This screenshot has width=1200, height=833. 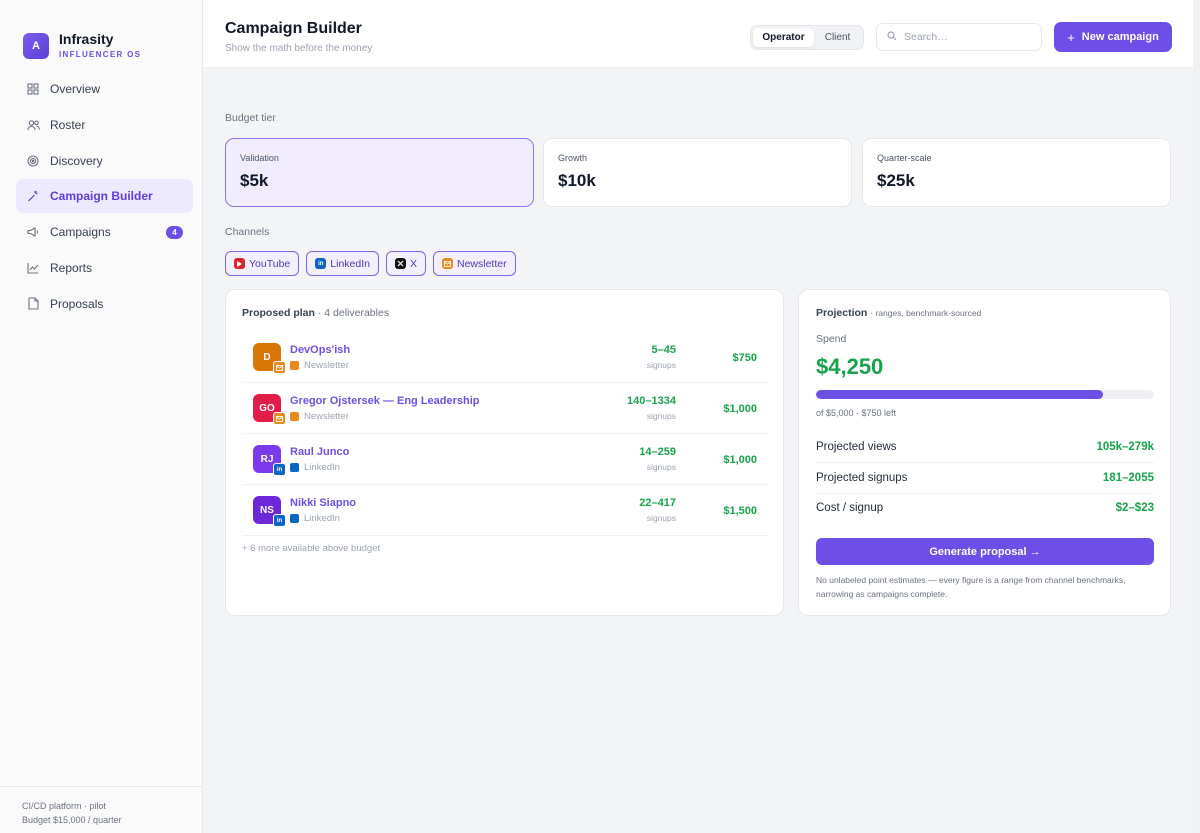 What do you see at coordinates (100, 54) in the screenshot?
I see `brand-subtitle: INFLUENCER OS` at bounding box center [100, 54].